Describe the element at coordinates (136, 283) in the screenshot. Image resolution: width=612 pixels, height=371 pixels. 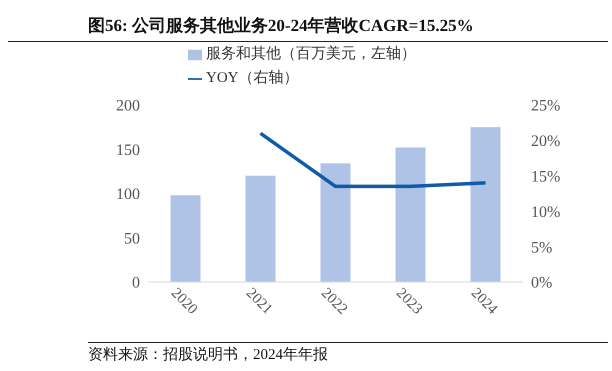
I see `y-tick-label: 0` at that location.